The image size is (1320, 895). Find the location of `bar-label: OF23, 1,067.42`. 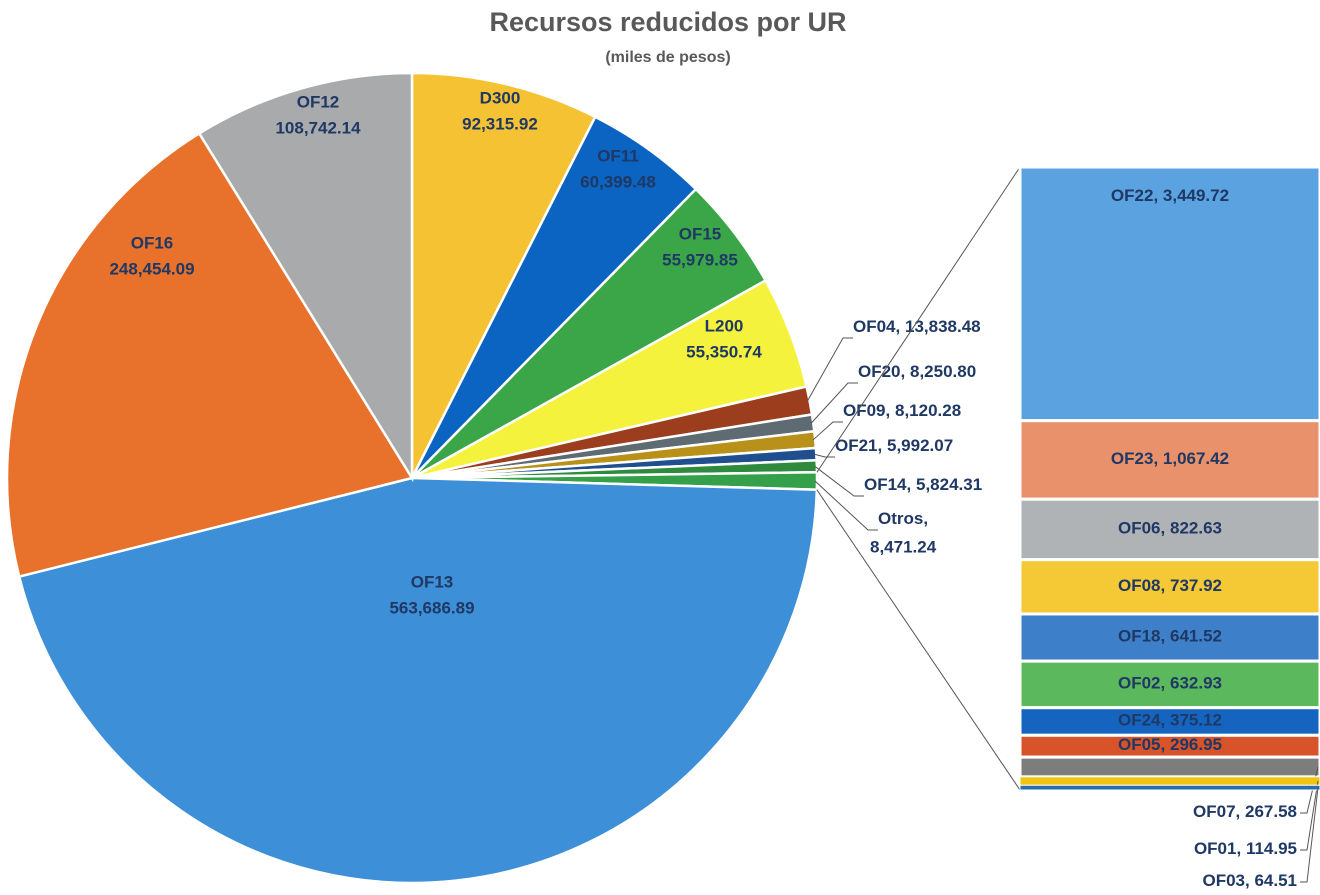

bar-label: OF23, 1,067.42 is located at coordinates (1170, 458).